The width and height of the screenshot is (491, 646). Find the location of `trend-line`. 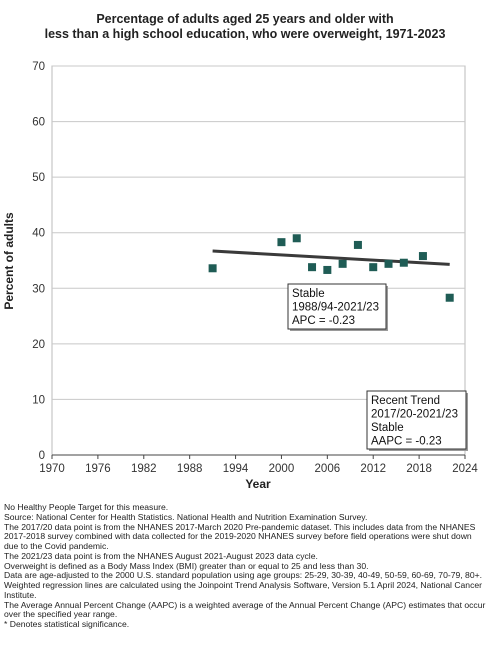

trend-line is located at coordinates (331, 257).